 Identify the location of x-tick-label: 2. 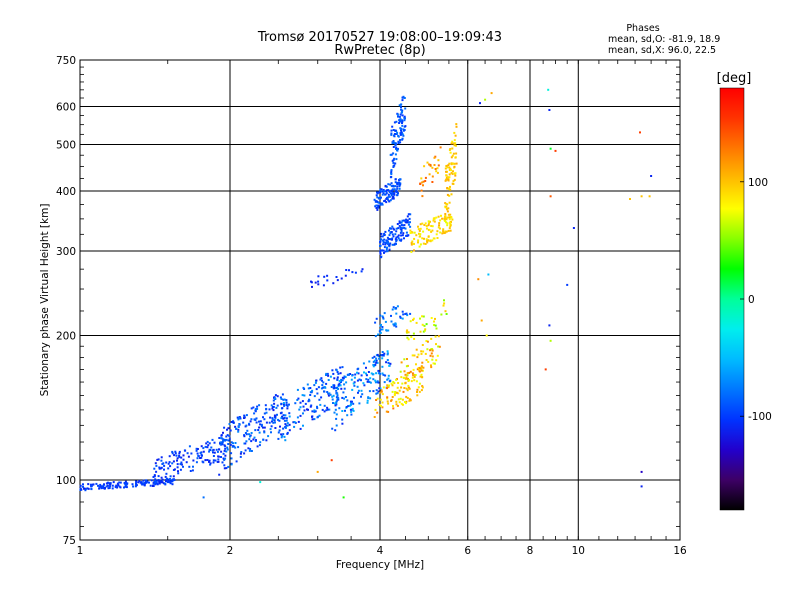
(230, 551).